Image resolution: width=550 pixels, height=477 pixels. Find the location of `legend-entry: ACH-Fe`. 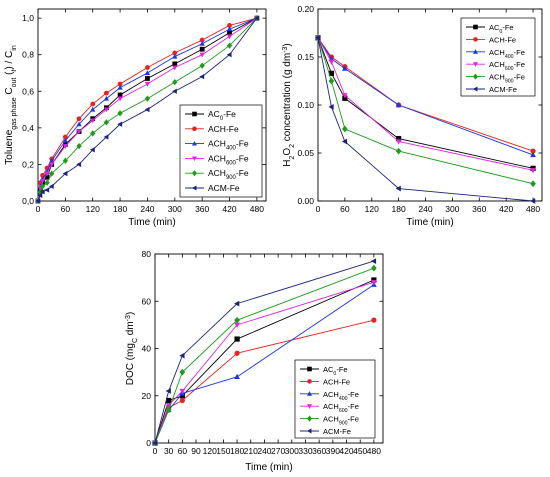

legend-entry: ACH-Fe is located at coordinates (502, 39).